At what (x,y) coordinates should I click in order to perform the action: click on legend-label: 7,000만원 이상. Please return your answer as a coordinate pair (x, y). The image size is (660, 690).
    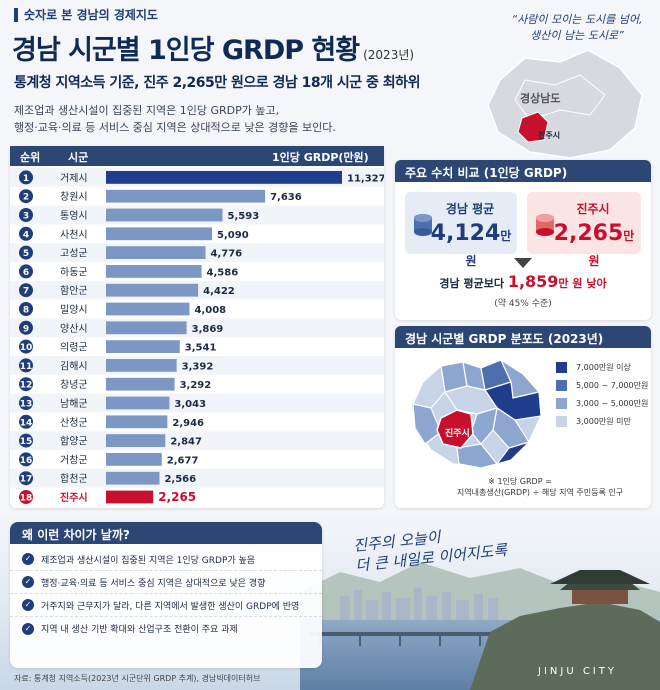
    Looking at the image, I should click on (603, 367).